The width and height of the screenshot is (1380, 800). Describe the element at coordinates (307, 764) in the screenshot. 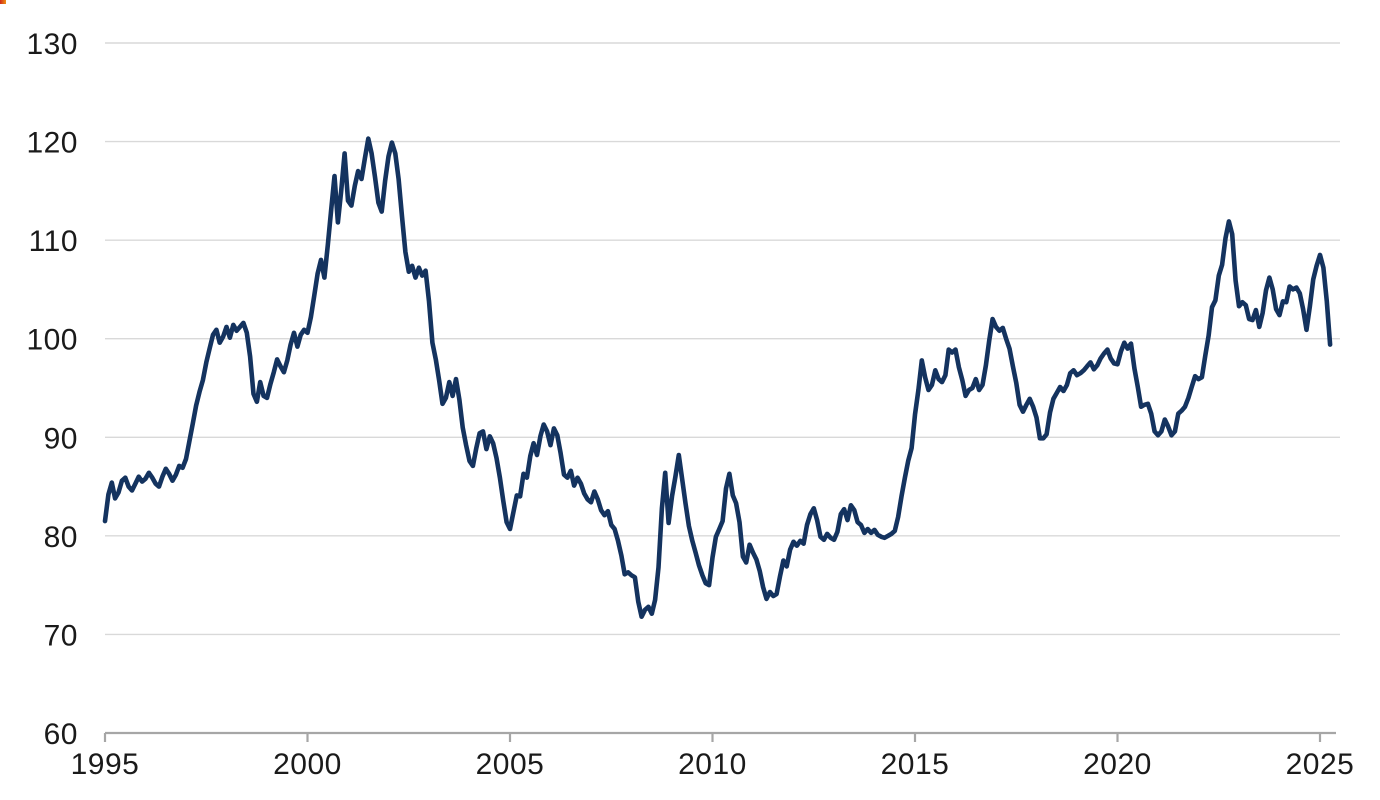

I see `x-tick-label-2000: 2000` at that location.